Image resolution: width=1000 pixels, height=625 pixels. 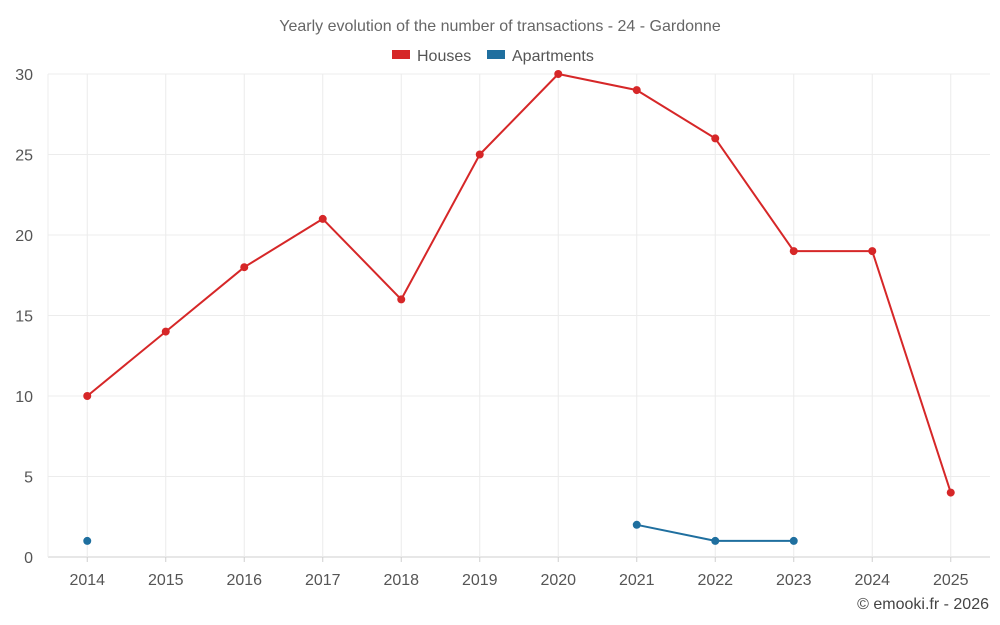 I want to click on legend: Houses Apartments, so click(x=493, y=56).